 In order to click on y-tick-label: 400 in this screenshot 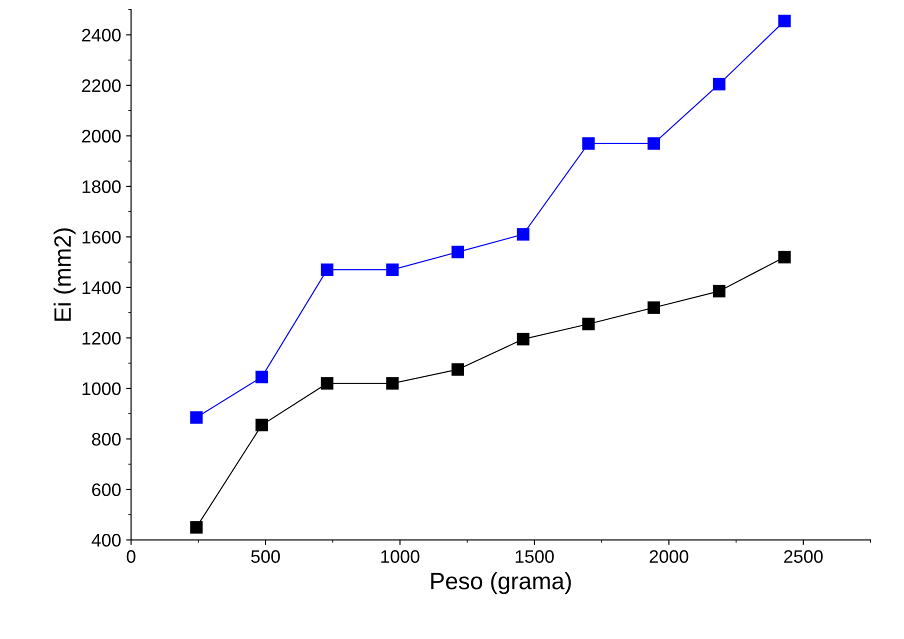, I will do `click(106, 540)`.